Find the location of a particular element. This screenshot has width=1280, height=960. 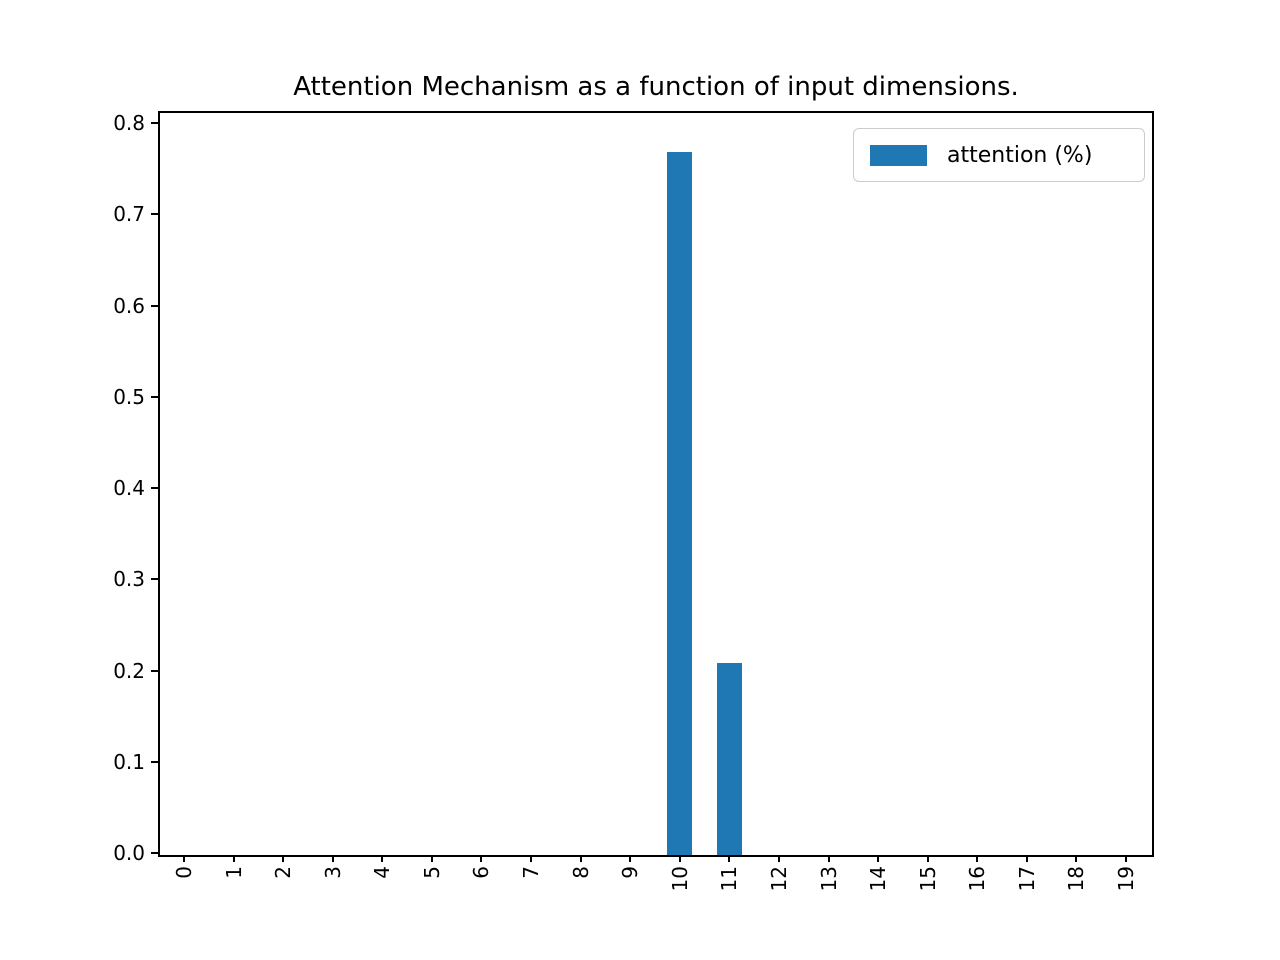

x-tick-label: 1 is located at coordinates (233, 872).